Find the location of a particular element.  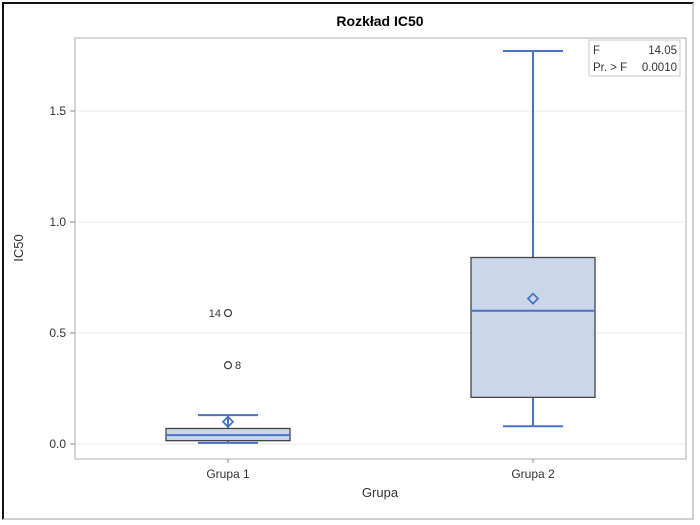

stats-inset: F 14.05 Pr. > F 0.0010 is located at coordinates (634, 58).